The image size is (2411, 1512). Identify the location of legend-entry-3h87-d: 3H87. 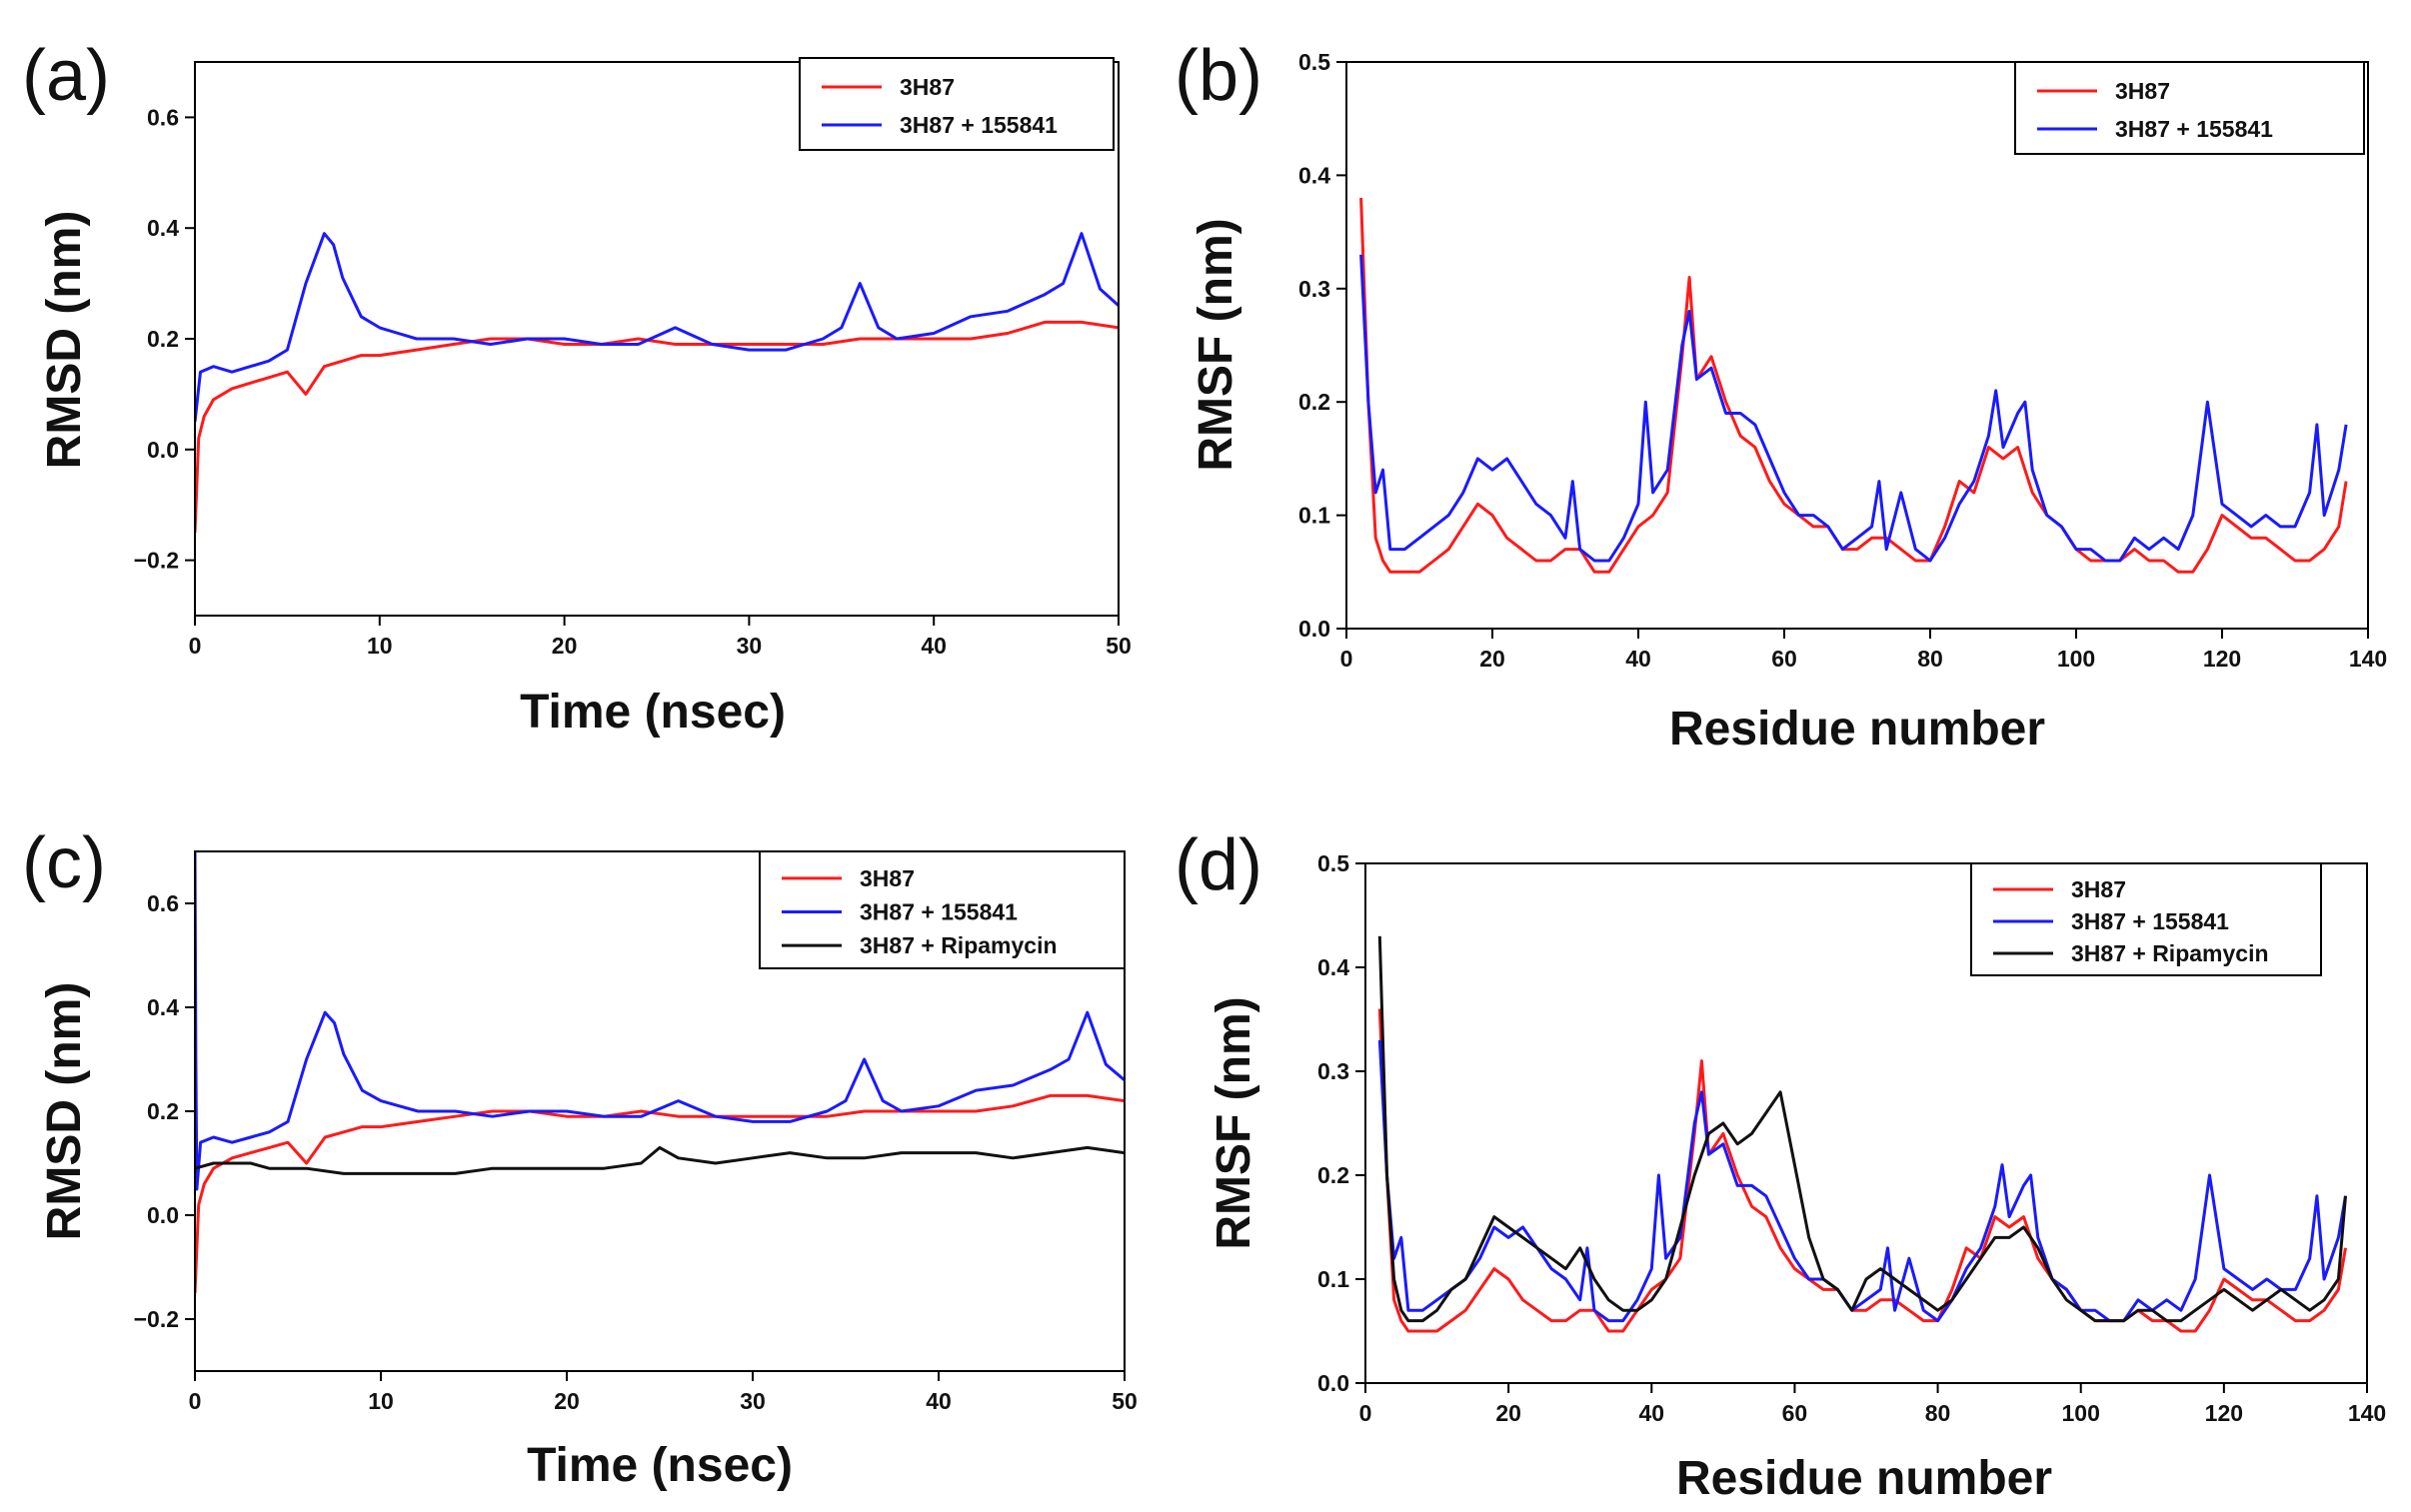
(2098, 889).